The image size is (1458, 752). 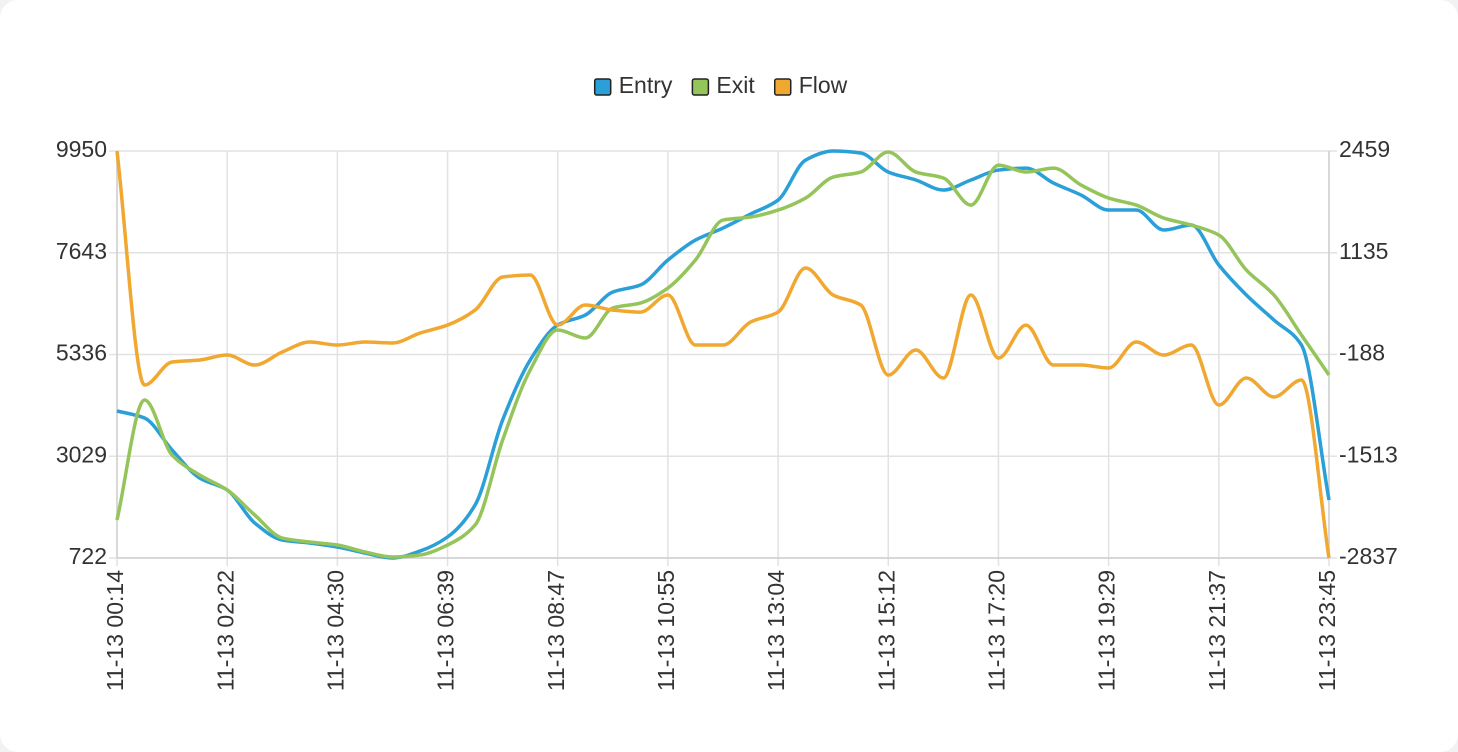 I want to click on x-tick-label: 11-13 06:39, so click(x=446, y=630).